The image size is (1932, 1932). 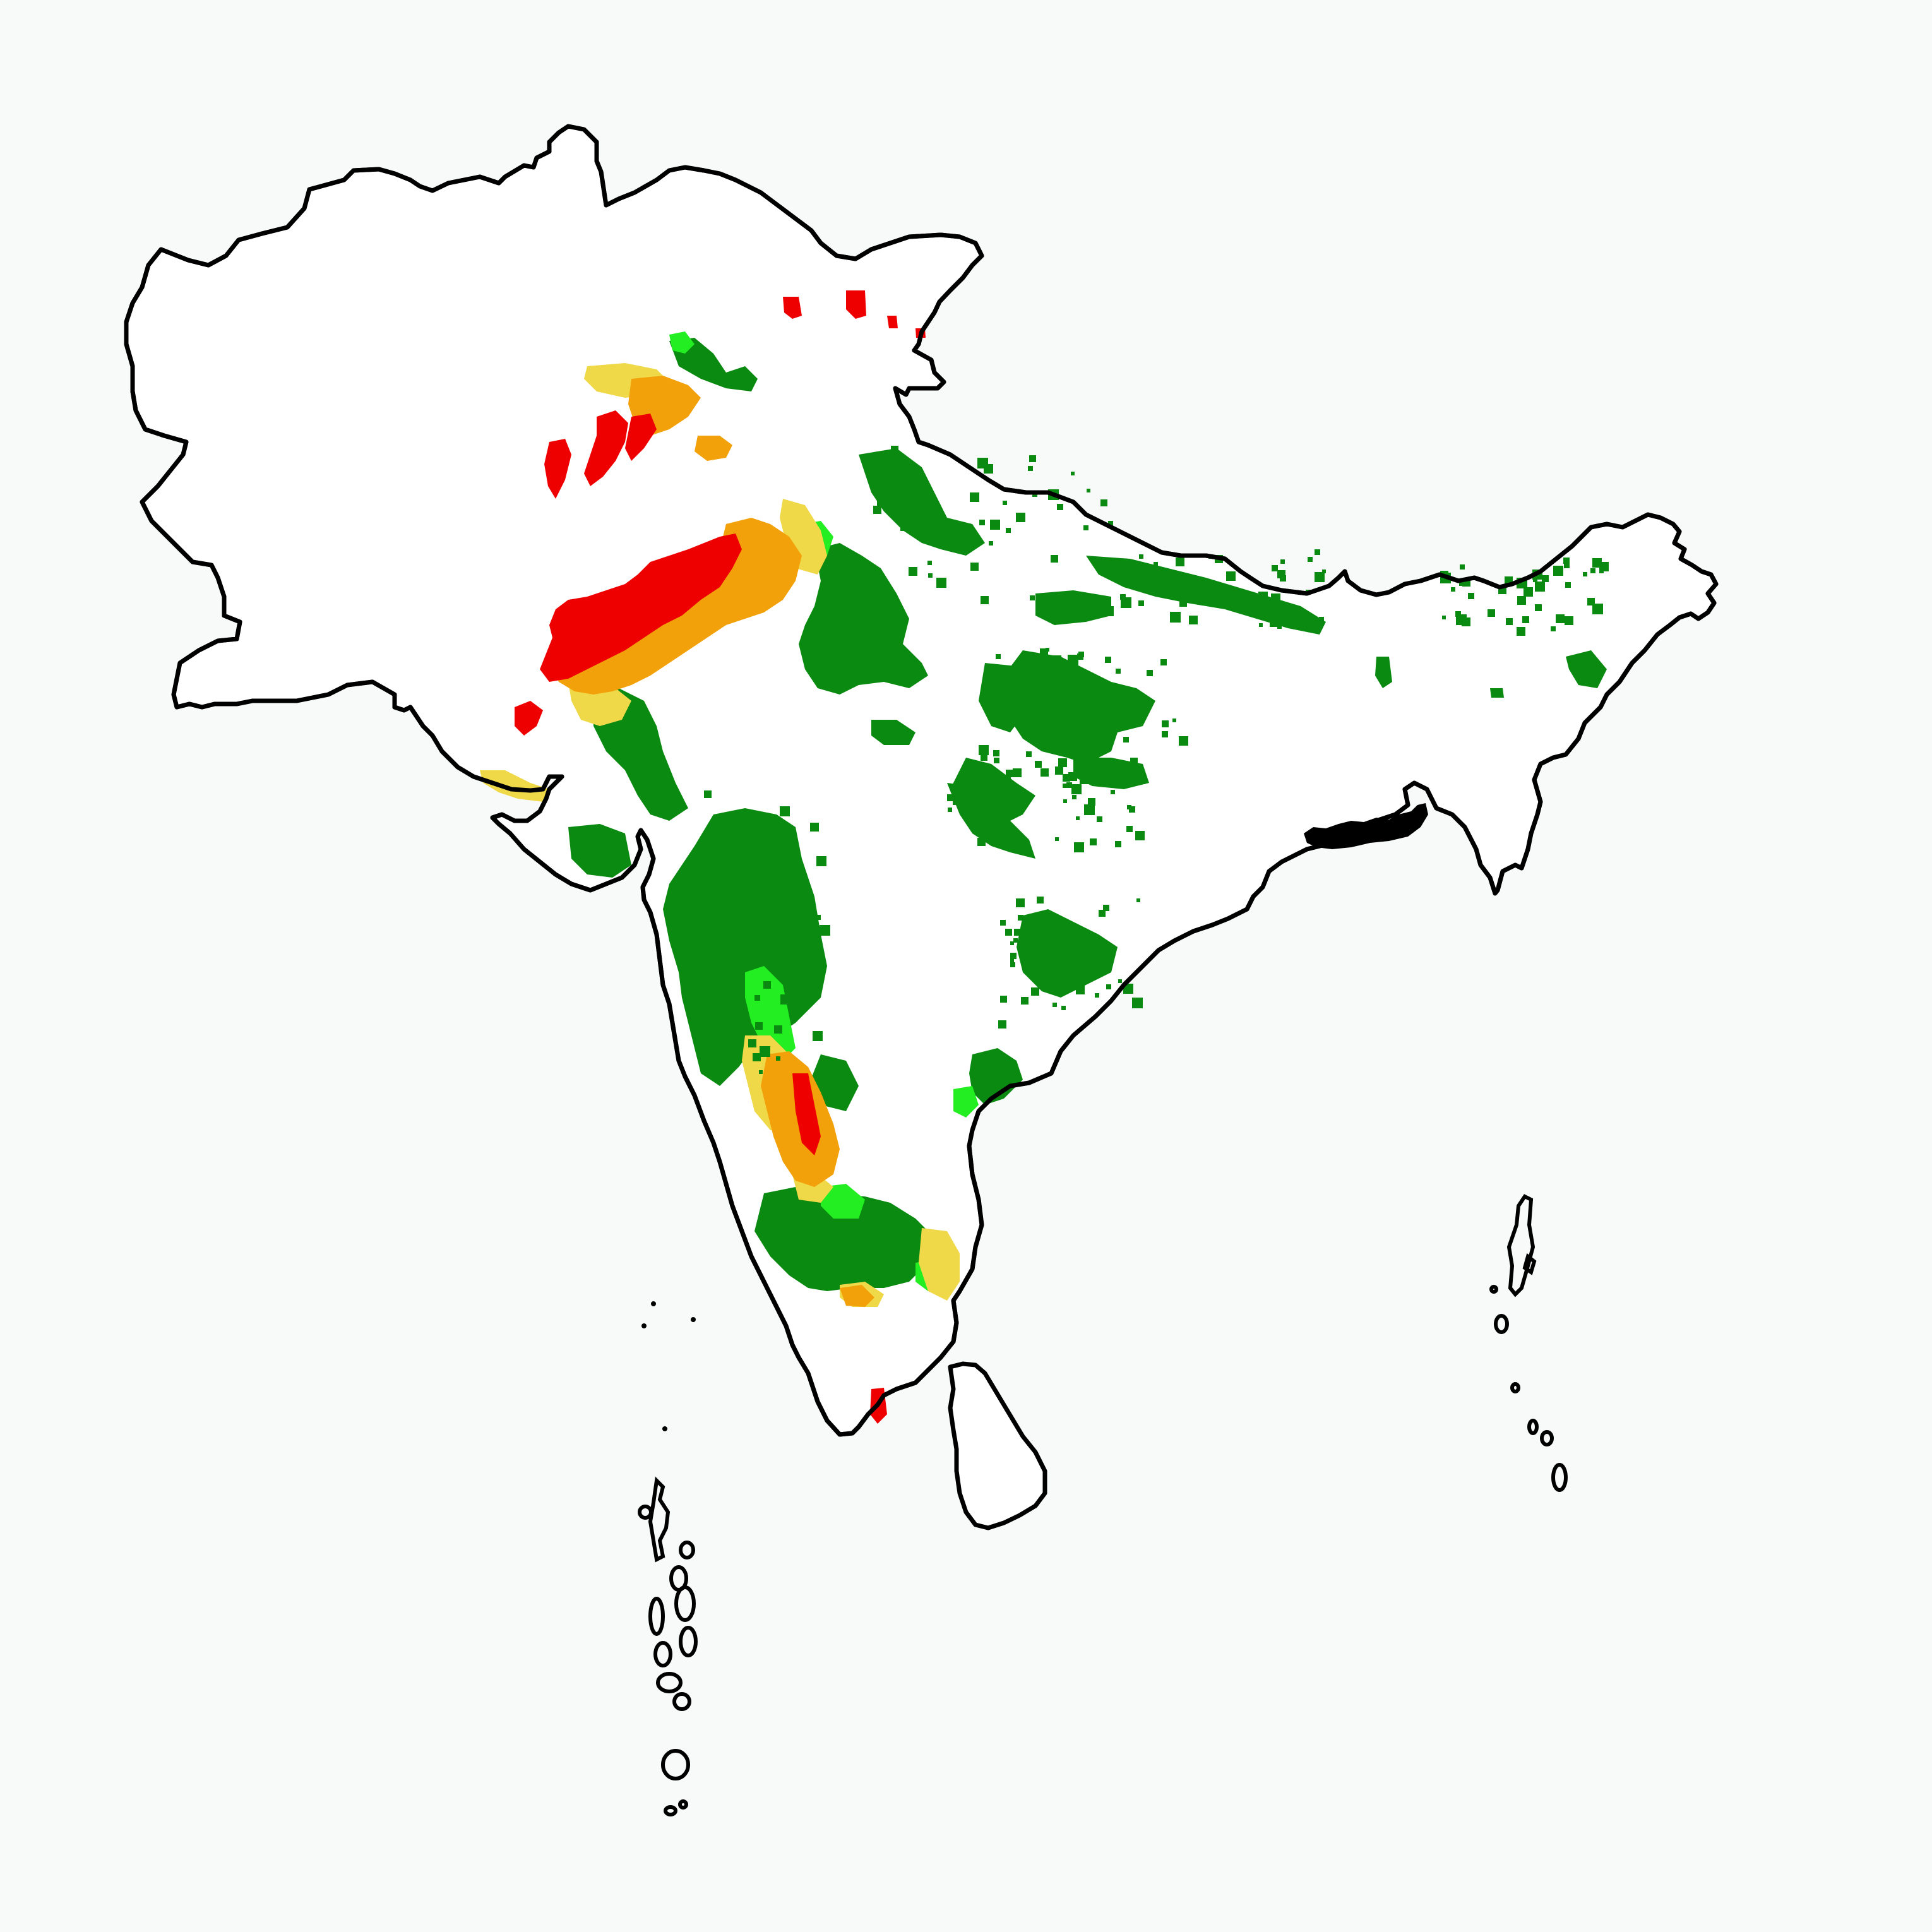 I want to click on sri-lanka-outline, so click(x=997, y=1445).